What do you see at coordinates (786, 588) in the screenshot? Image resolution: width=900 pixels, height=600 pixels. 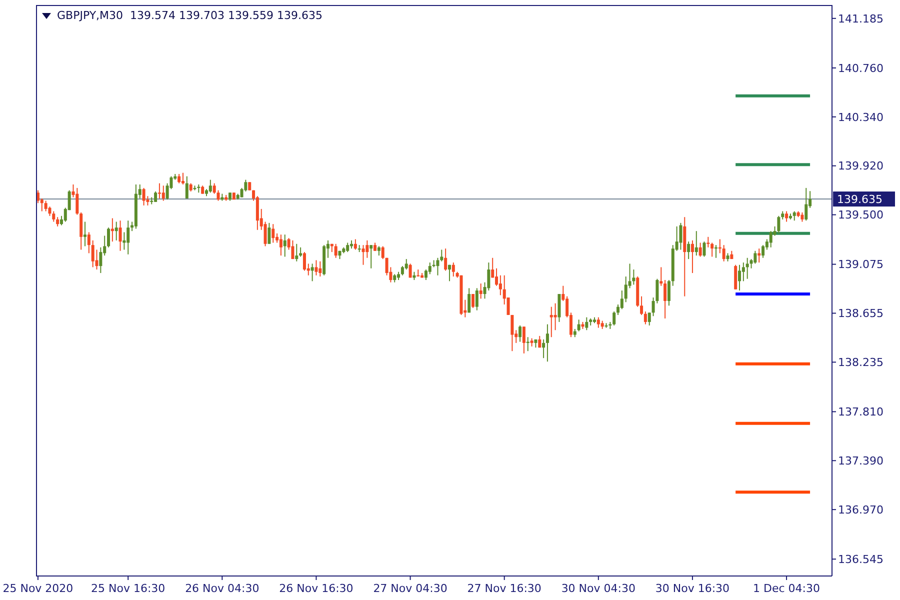 I see `x-tick-label: 1 Dec 04:30` at bounding box center [786, 588].